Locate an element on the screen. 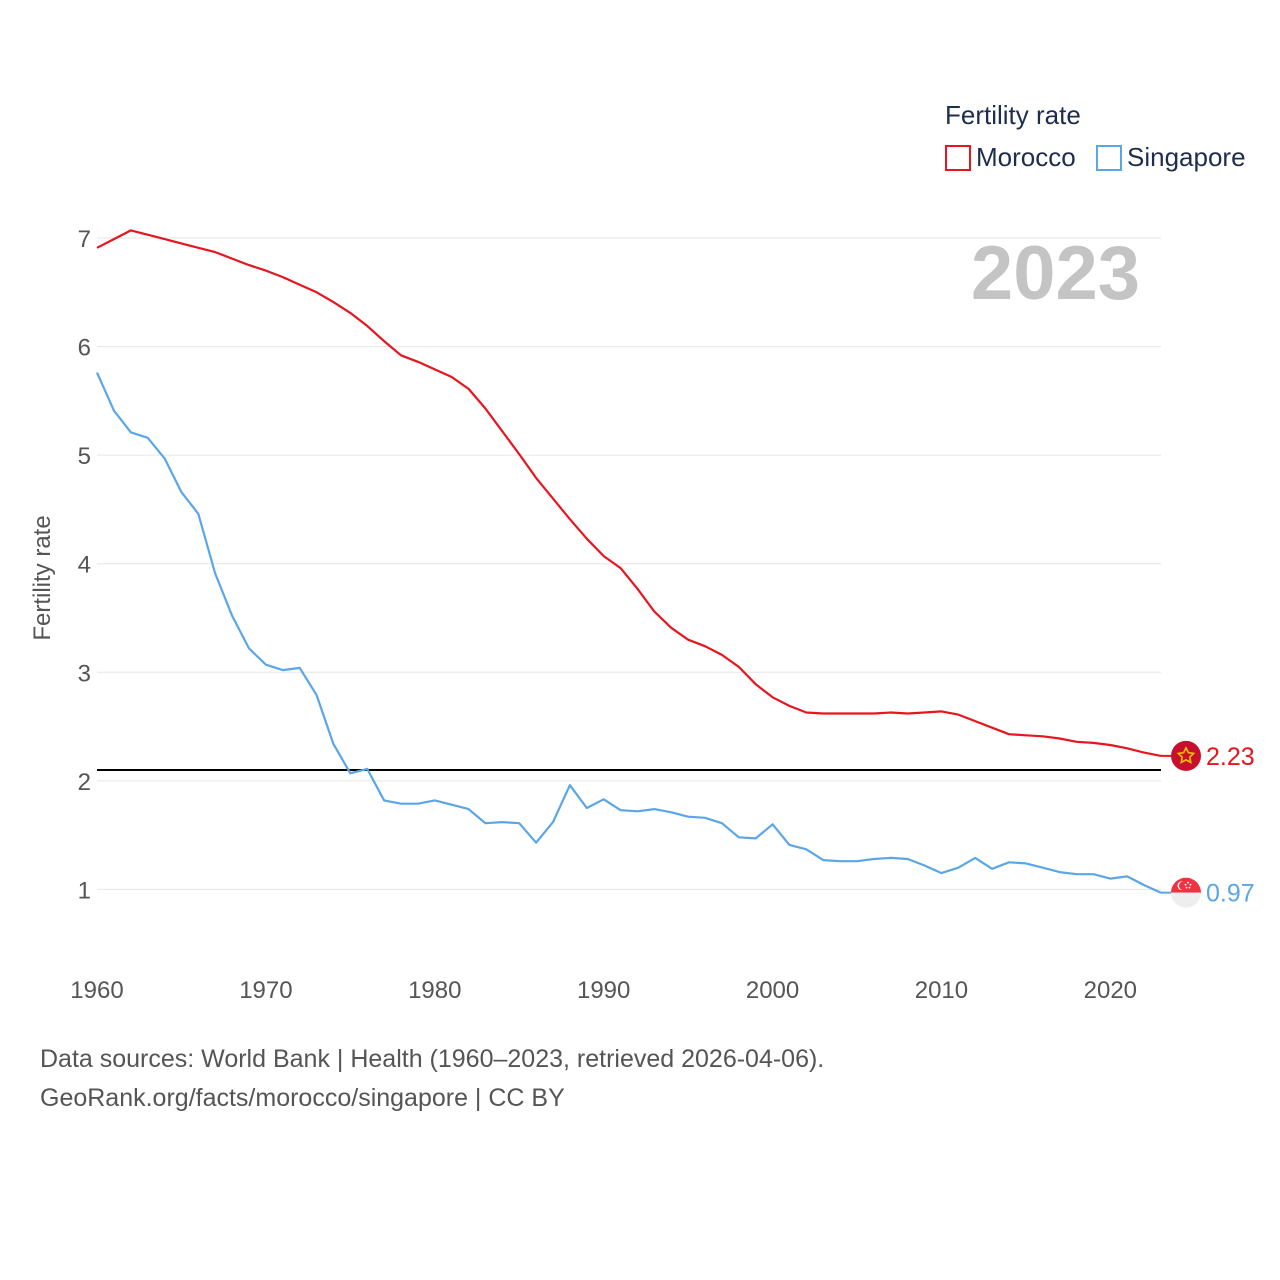 This screenshot has height=1280, width=1280. x-tick-label: 1970 is located at coordinates (265, 990).